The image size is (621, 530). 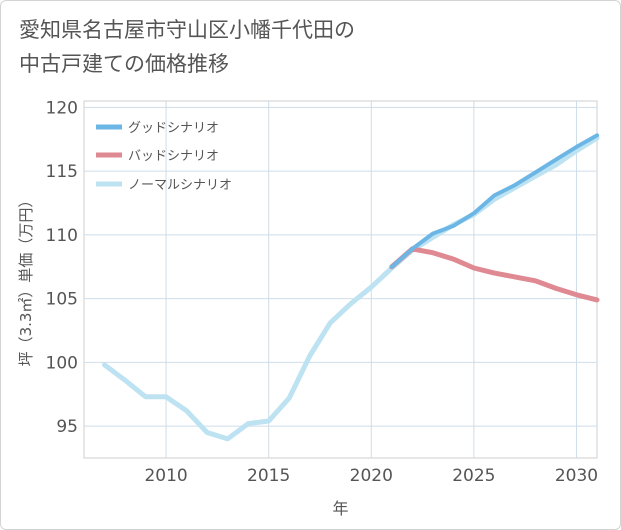 I want to click on x-axis-title: 年, so click(x=340, y=508).